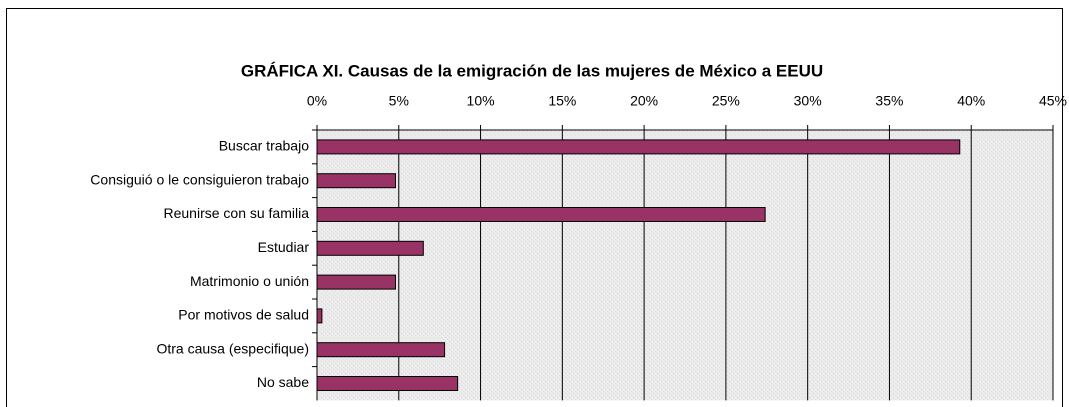  What do you see at coordinates (317, 101) in the screenshot?
I see `x-tick-label: 0%` at bounding box center [317, 101].